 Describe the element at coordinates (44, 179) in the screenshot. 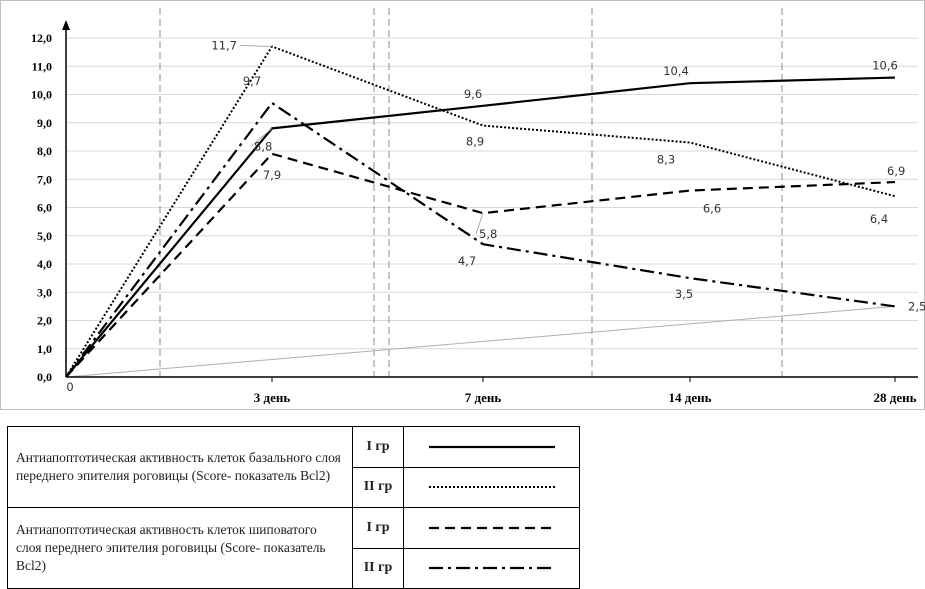

I see `y-tick-label: 7,0` at that location.